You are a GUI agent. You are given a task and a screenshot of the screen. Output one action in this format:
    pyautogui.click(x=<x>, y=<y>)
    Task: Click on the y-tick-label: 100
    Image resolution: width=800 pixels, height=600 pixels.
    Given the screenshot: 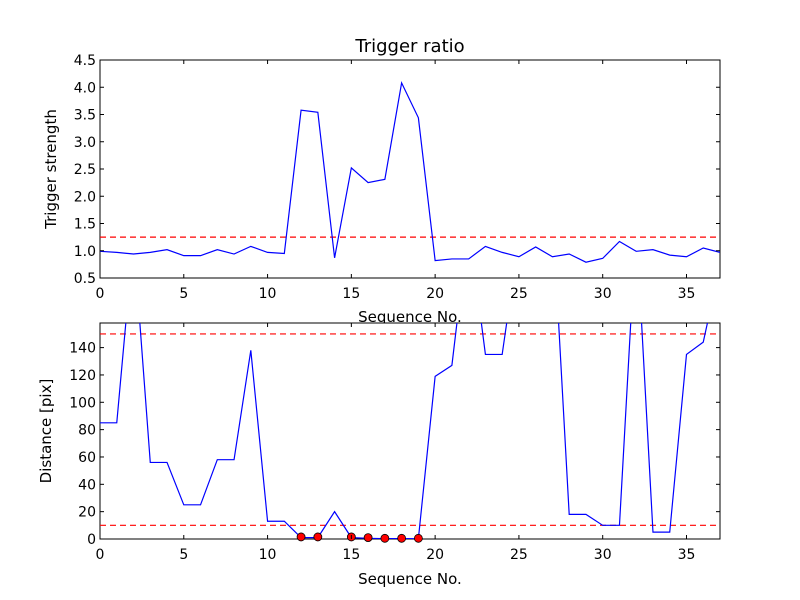 What is the action you would take?
    pyautogui.click(x=82, y=403)
    